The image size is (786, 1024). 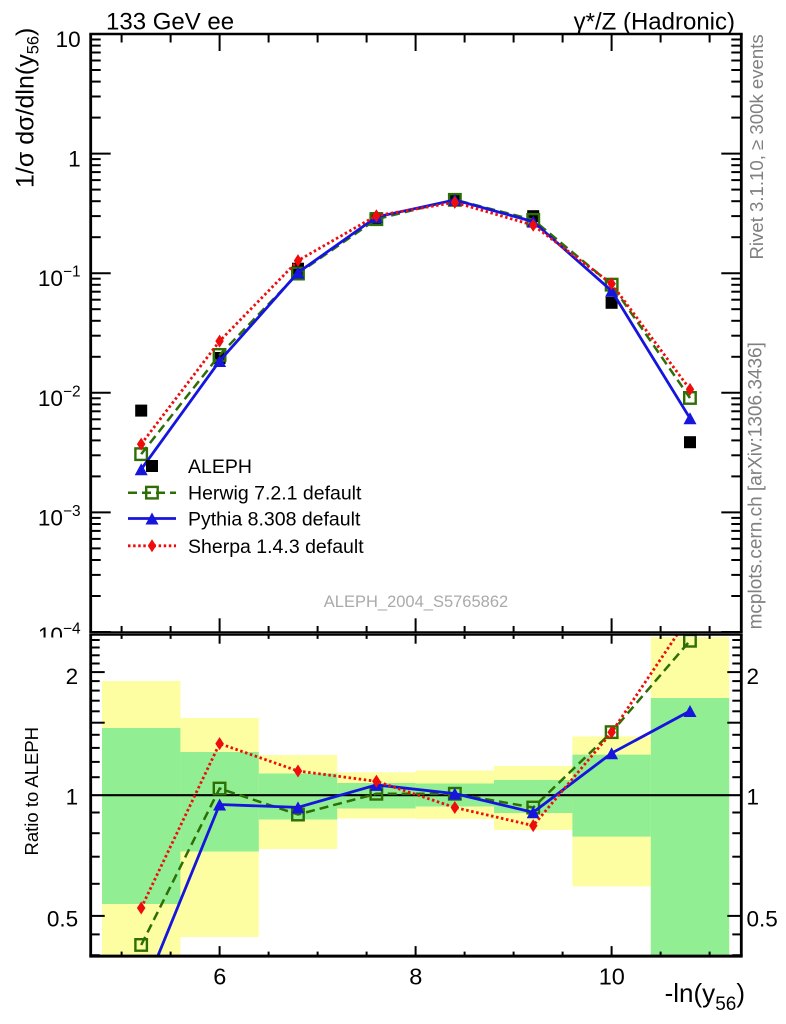 What do you see at coordinates (219, 977) in the screenshot?
I see `svg-text: 6` at bounding box center [219, 977].